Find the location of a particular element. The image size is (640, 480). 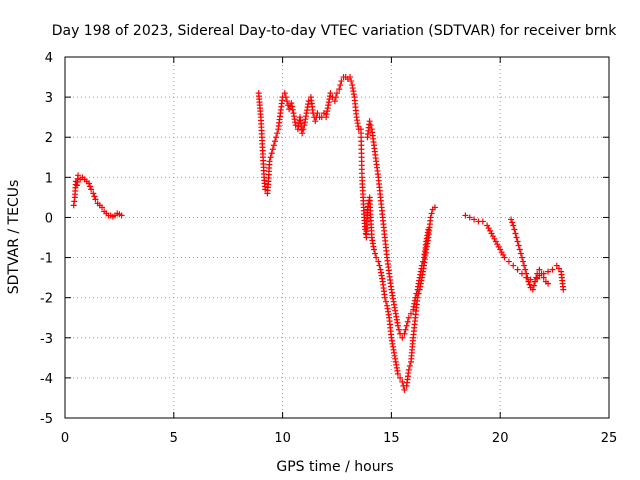

y-tick-label: -2 is located at coordinates (46, 299).